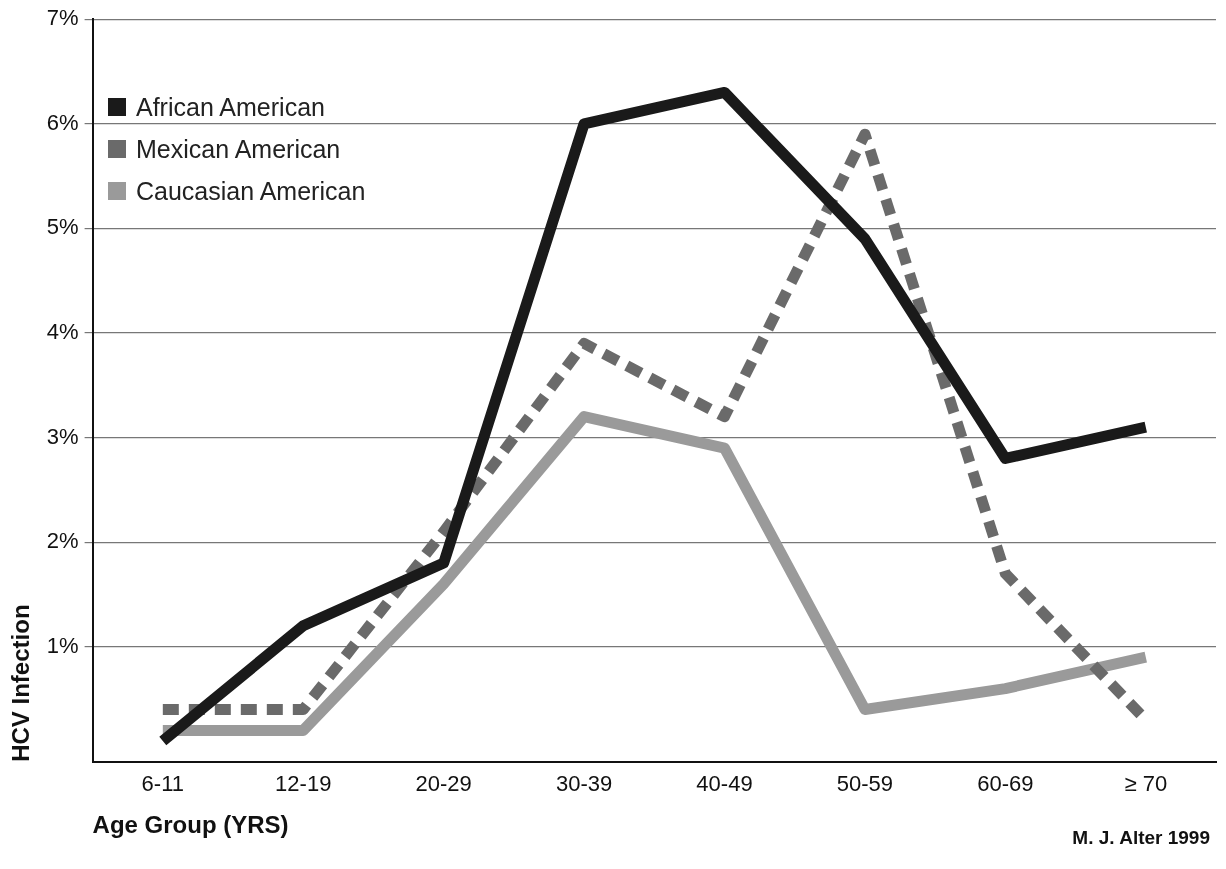  Describe the element at coordinates (21, 683) in the screenshot. I see `y-axis-title: HCV Infection` at that location.